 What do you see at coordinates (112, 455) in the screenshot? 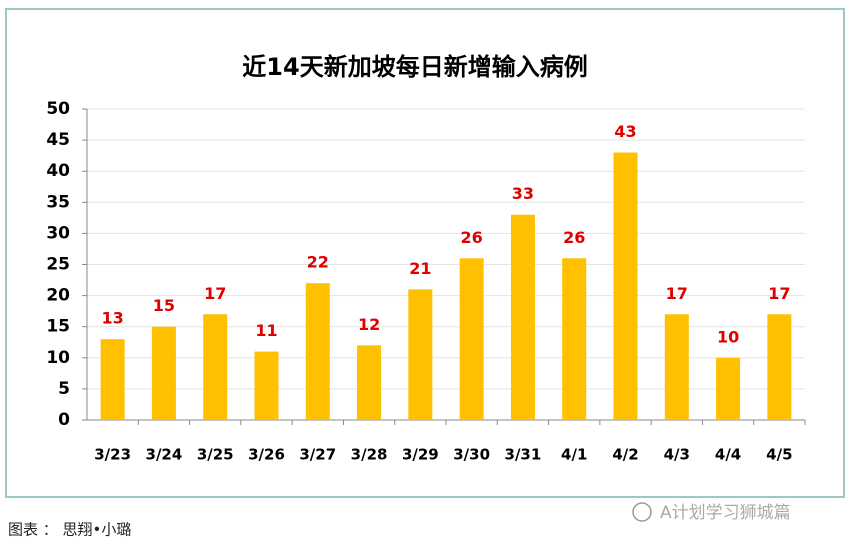
I see `x-tick-label: 3/23` at bounding box center [112, 455].